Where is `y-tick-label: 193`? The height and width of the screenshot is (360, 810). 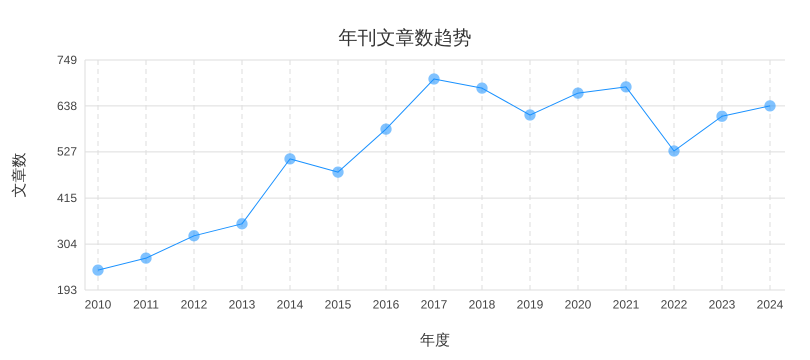
y-tick-label: 193 is located at coordinates (67, 289).